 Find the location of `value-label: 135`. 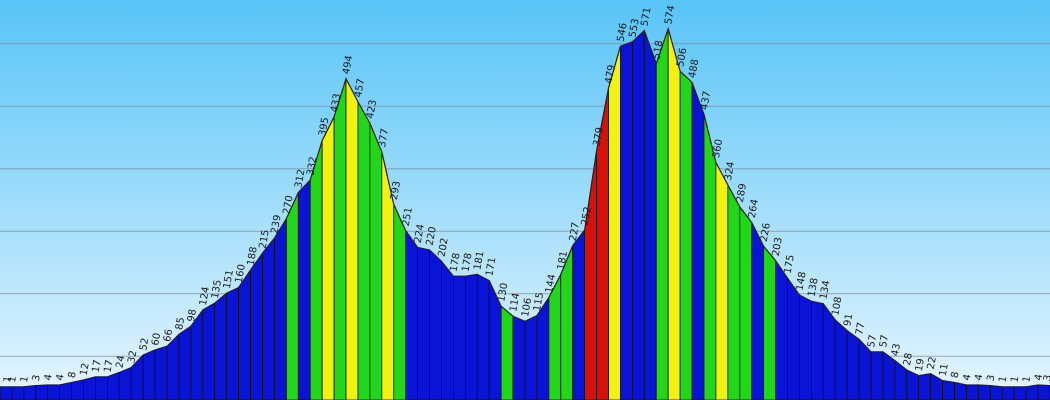

value-label: 135 is located at coordinates (217, 289).